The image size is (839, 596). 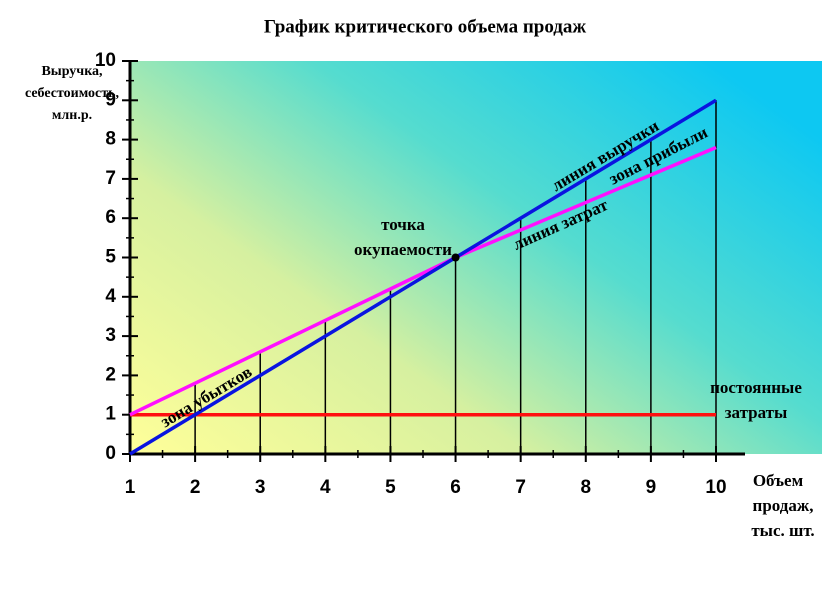 What do you see at coordinates (782, 530) in the screenshot?
I see `x-axis-label: тыс. шт.` at bounding box center [782, 530].